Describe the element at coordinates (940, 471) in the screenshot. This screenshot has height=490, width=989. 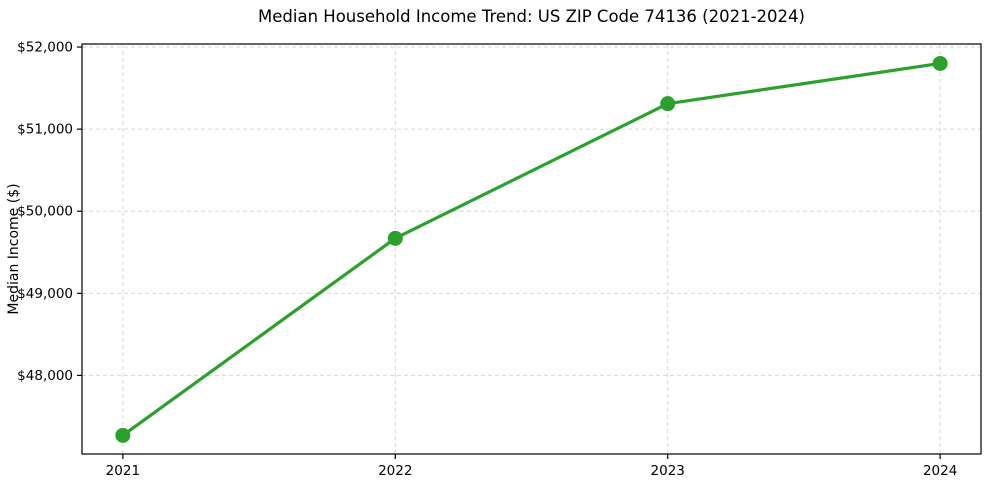
I see `x-tick-label: 2024` at that location.